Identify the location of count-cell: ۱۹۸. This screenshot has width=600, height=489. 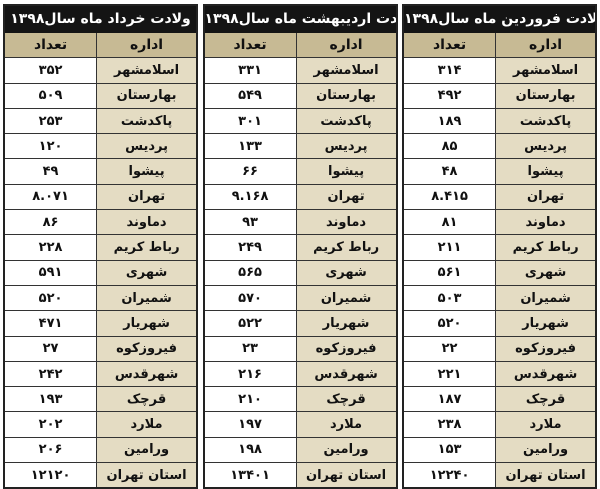
(250, 450).